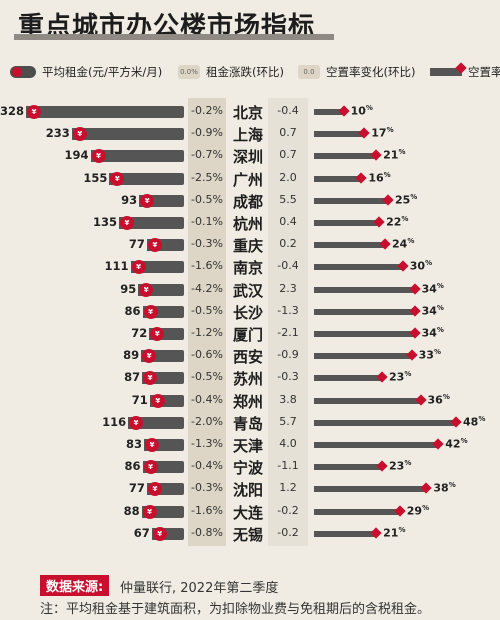 This screenshot has width=500, height=620. Describe the element at coordinates (484, 72) in the screenshot. I see `legend-vacancy-label: 空置率` at that location.